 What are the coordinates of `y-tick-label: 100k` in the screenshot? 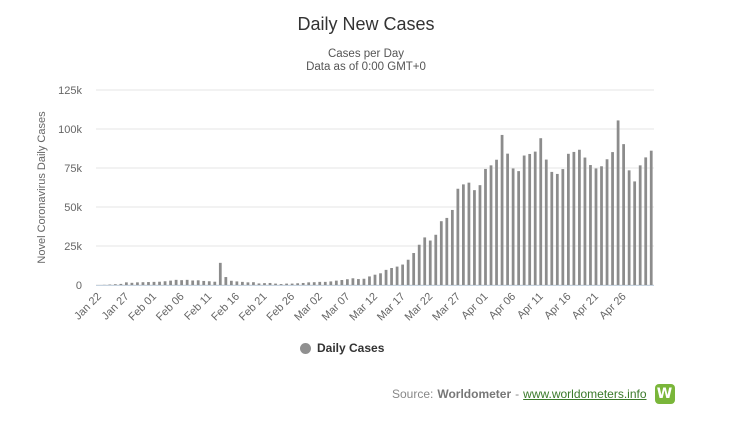 It's located at (70, 130).